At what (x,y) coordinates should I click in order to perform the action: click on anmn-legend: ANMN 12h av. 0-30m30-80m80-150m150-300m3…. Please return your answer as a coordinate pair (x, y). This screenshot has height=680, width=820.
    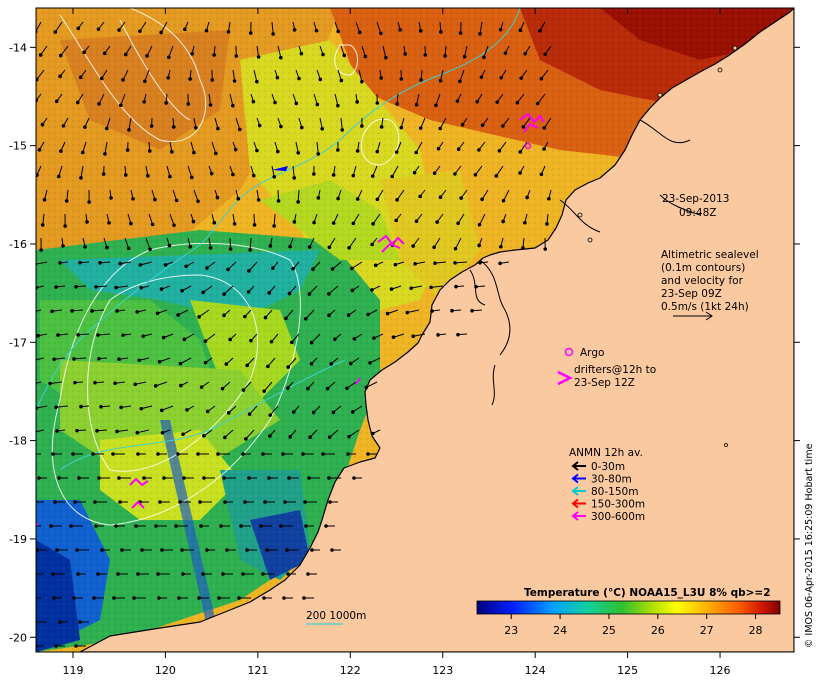
    Looking at the image, I should click on (607, 485).